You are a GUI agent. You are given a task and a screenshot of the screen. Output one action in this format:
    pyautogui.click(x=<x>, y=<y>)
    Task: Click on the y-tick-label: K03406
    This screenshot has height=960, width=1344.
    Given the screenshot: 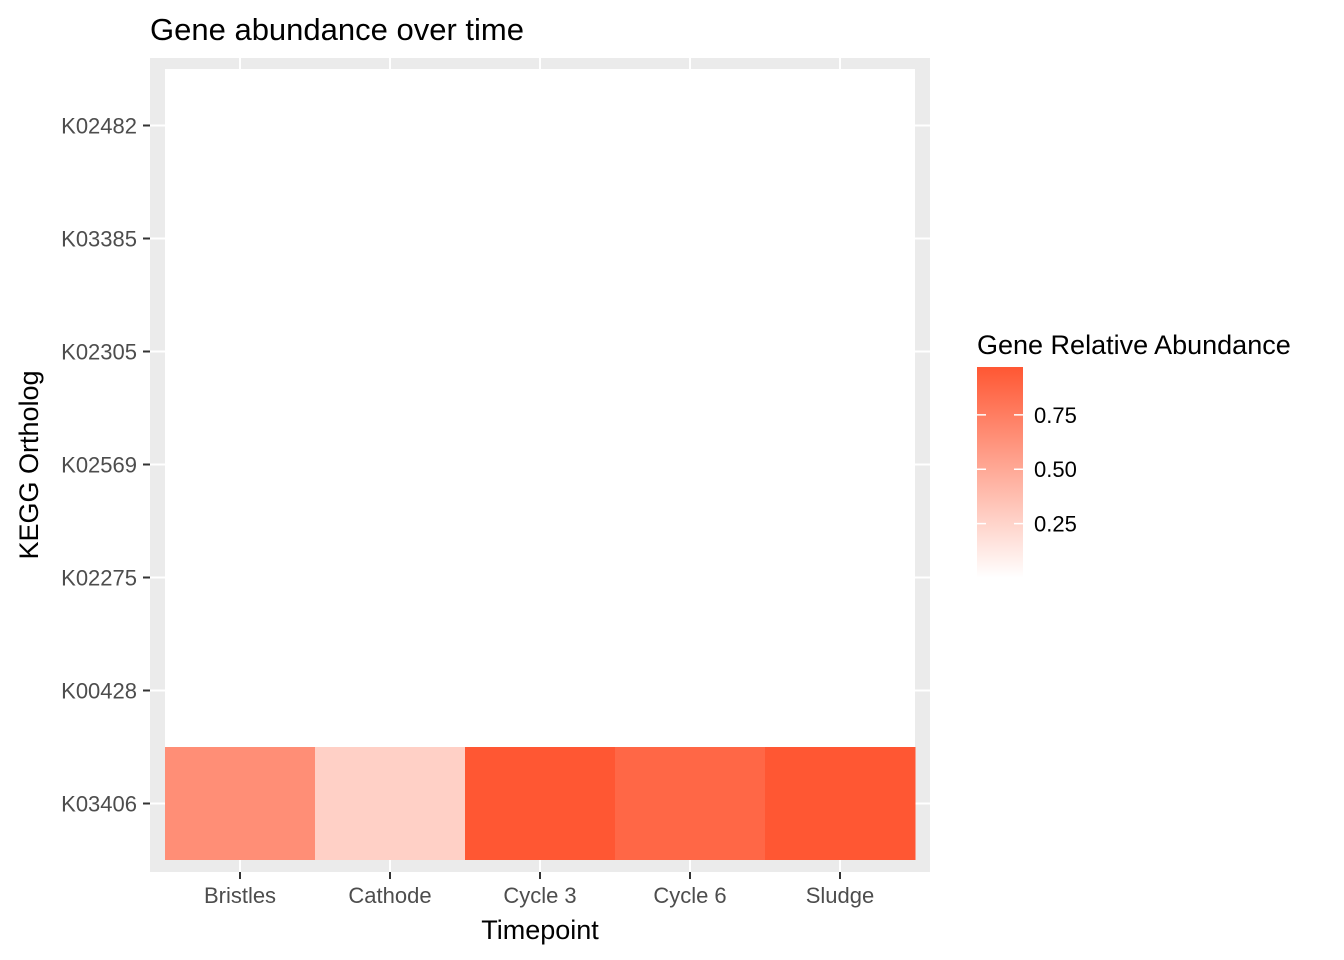 What is the action you would take?
    pyautogui.click(x=99, y=804)
    